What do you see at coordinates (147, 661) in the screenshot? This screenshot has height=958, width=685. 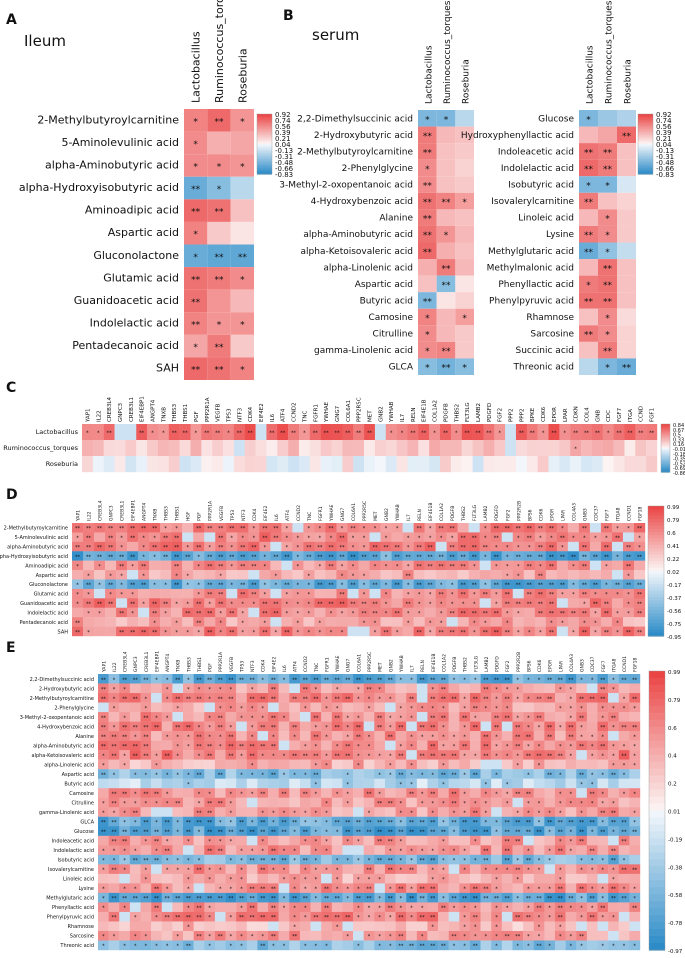 I see `column-label: CREB3L1` at bounding box center [147, 661].